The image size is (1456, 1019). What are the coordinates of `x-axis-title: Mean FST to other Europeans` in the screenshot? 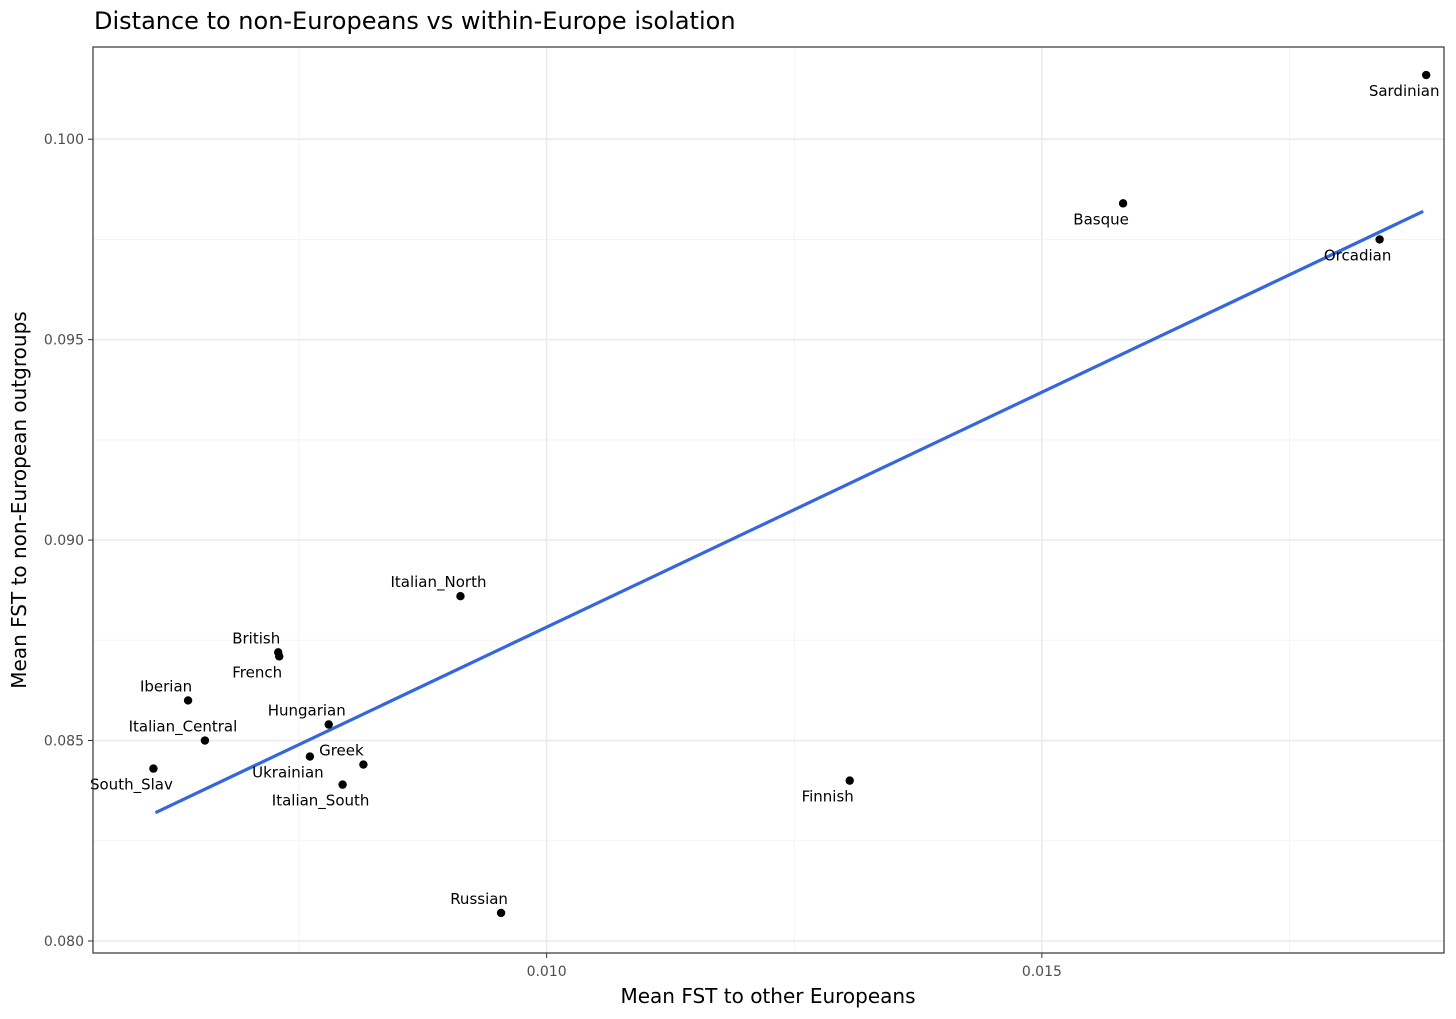 It's located at (767, 996).